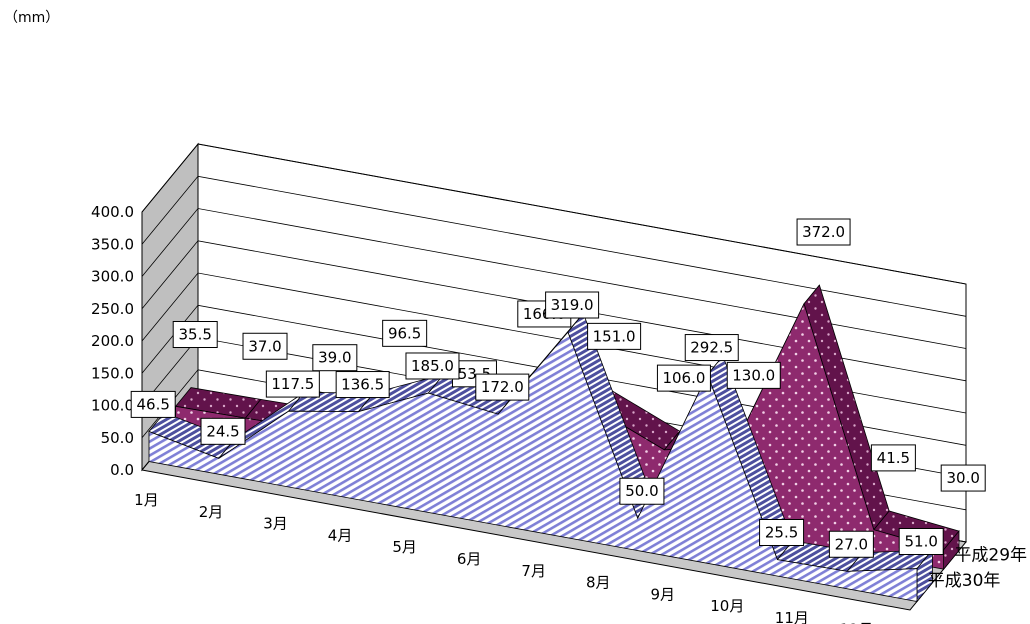 The image size is (1030, 624). Describe the element at coordinates (598, 583) in the screenshot. I see `x-tick-label: 8月` at that location.